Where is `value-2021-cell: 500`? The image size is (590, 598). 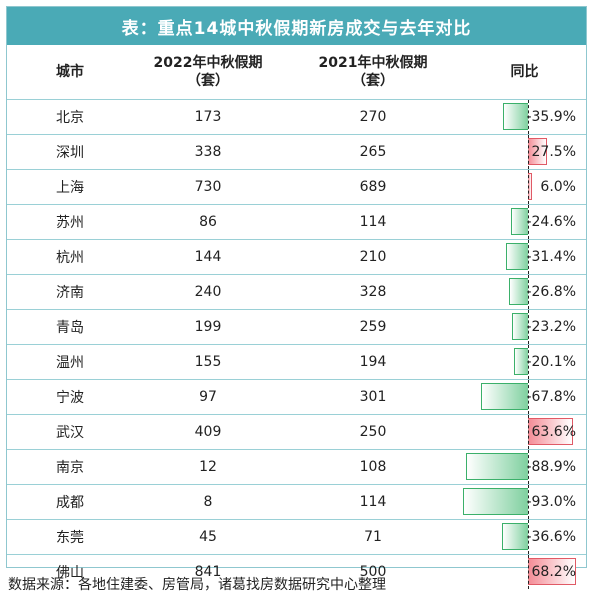
value-2021-cell: 500 is located at coordinates (373, 572).